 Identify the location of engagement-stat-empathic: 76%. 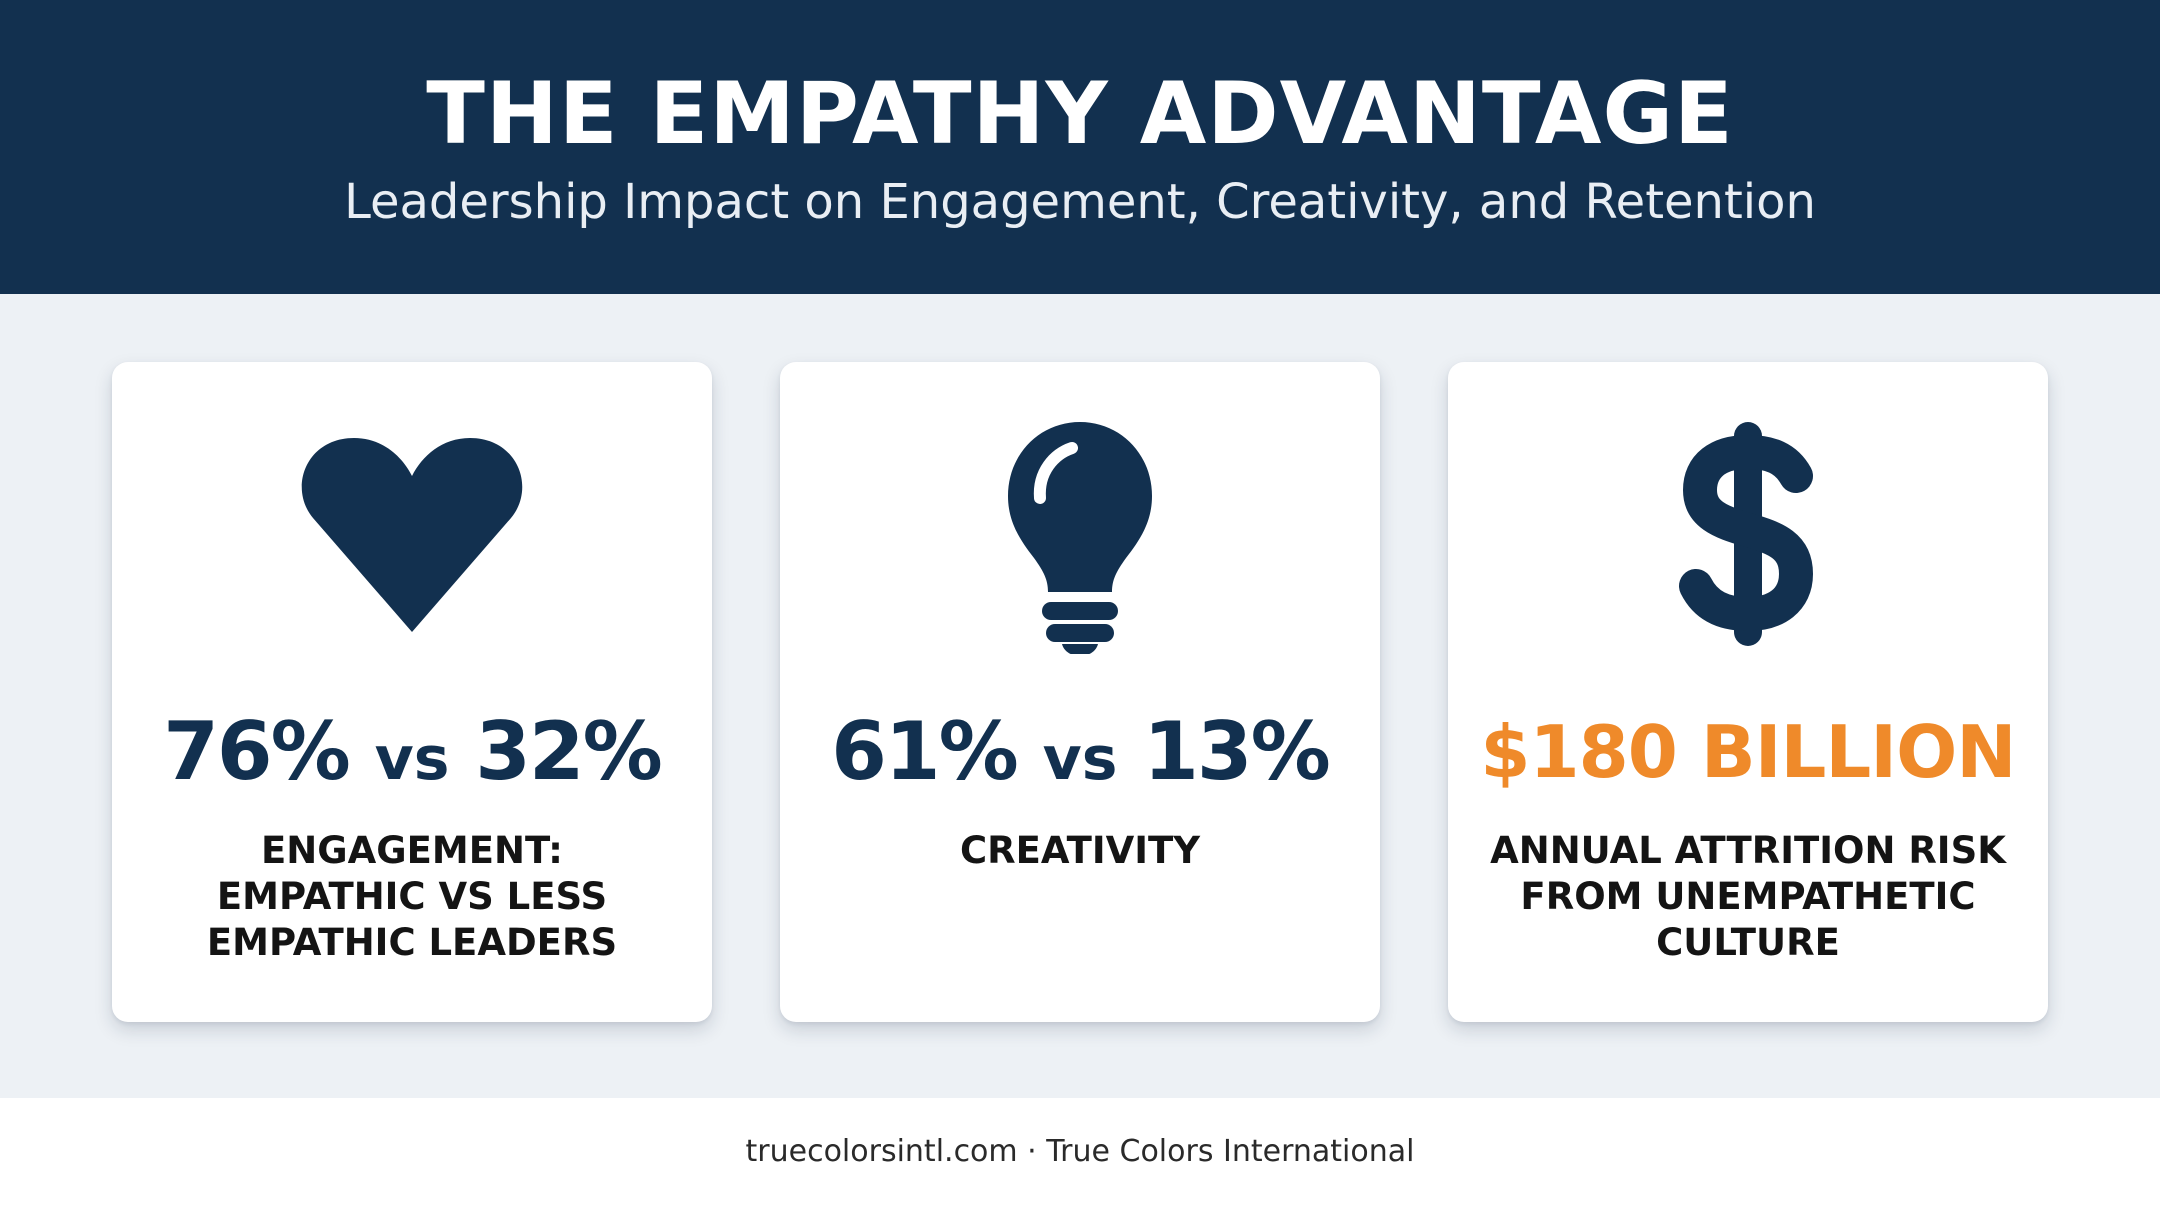
(256, 751).